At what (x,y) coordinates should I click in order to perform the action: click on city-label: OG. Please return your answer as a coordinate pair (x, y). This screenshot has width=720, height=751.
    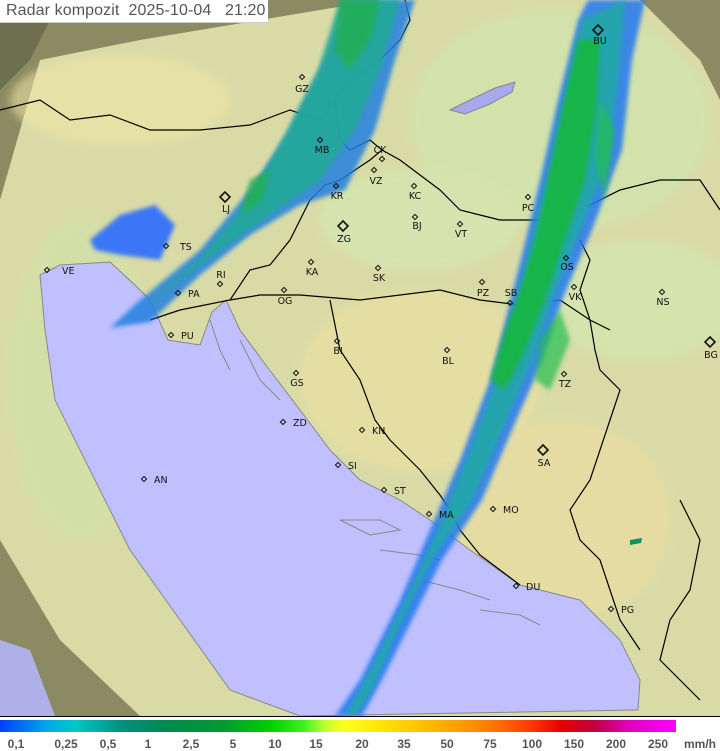
    Looking at the image, I should click on (285, 301).